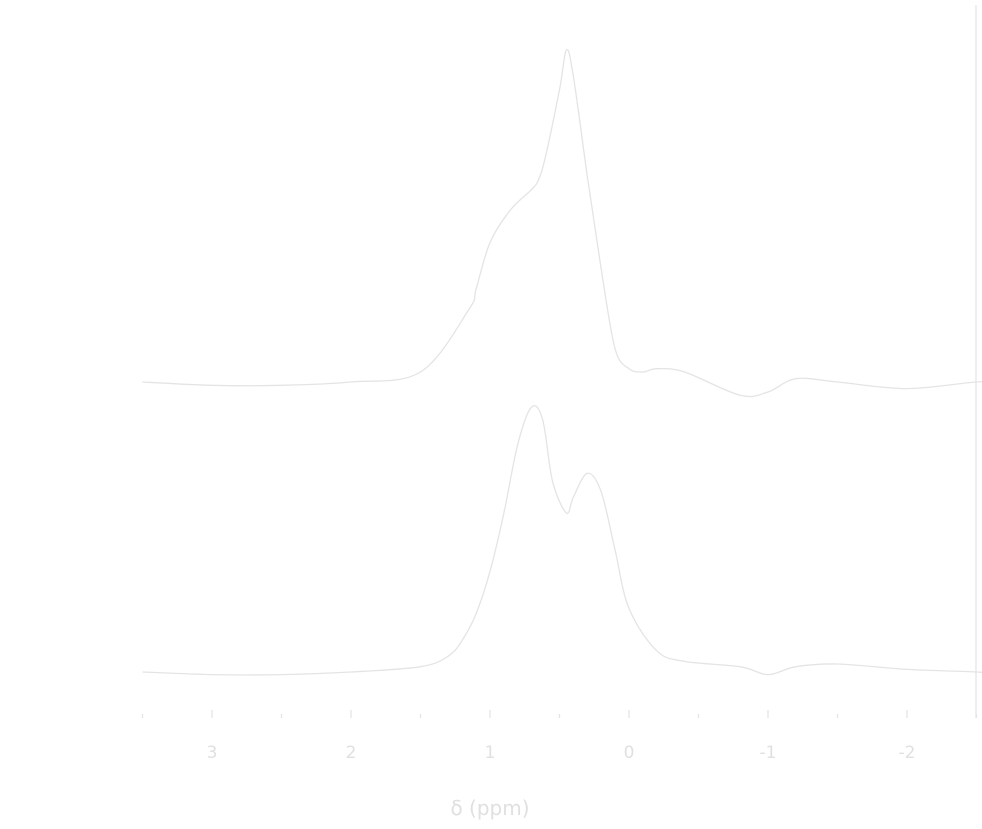  Describe the element at coordinates (629, 753) in the screenshot. I see `x-tick-label: 0` at that location.